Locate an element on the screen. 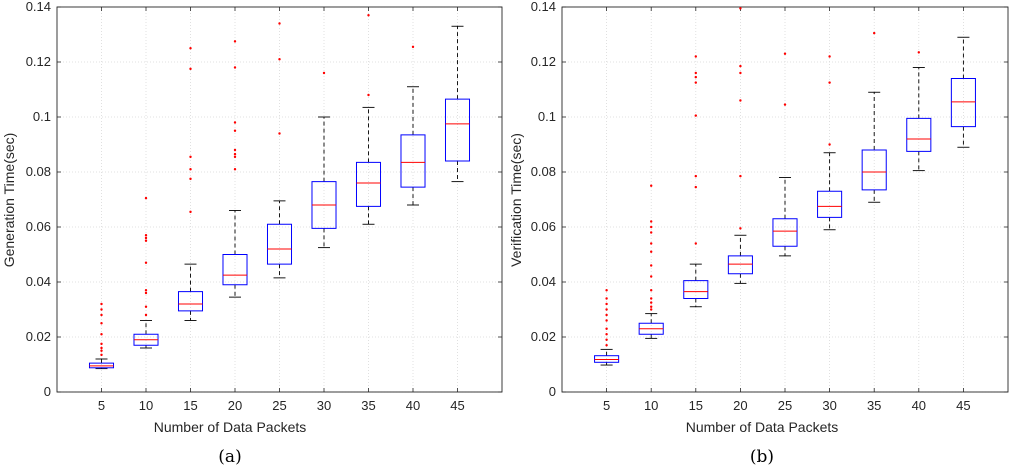  panel-caption: (b) is located at coordinates (762, 457).